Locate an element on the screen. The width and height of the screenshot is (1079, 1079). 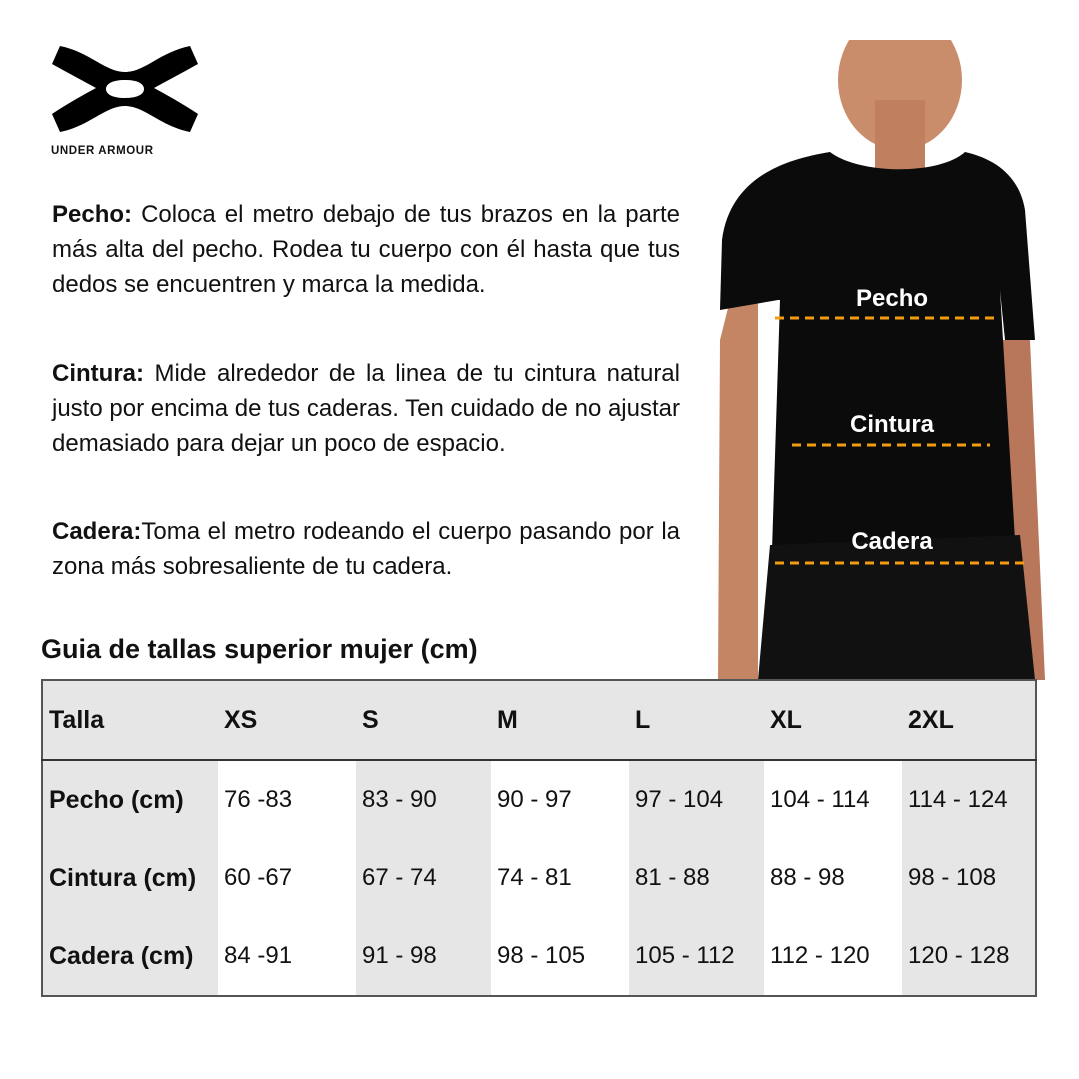
model-label-cintura: Cintura is located at coordinates (892, 424).